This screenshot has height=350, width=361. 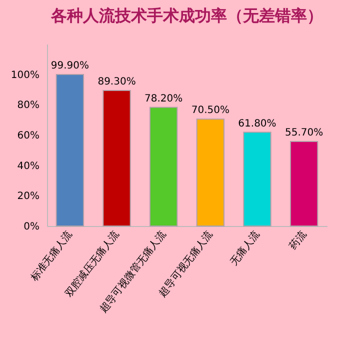 I want to click on x-tick-label: 药流, so click(x=298, y=240).